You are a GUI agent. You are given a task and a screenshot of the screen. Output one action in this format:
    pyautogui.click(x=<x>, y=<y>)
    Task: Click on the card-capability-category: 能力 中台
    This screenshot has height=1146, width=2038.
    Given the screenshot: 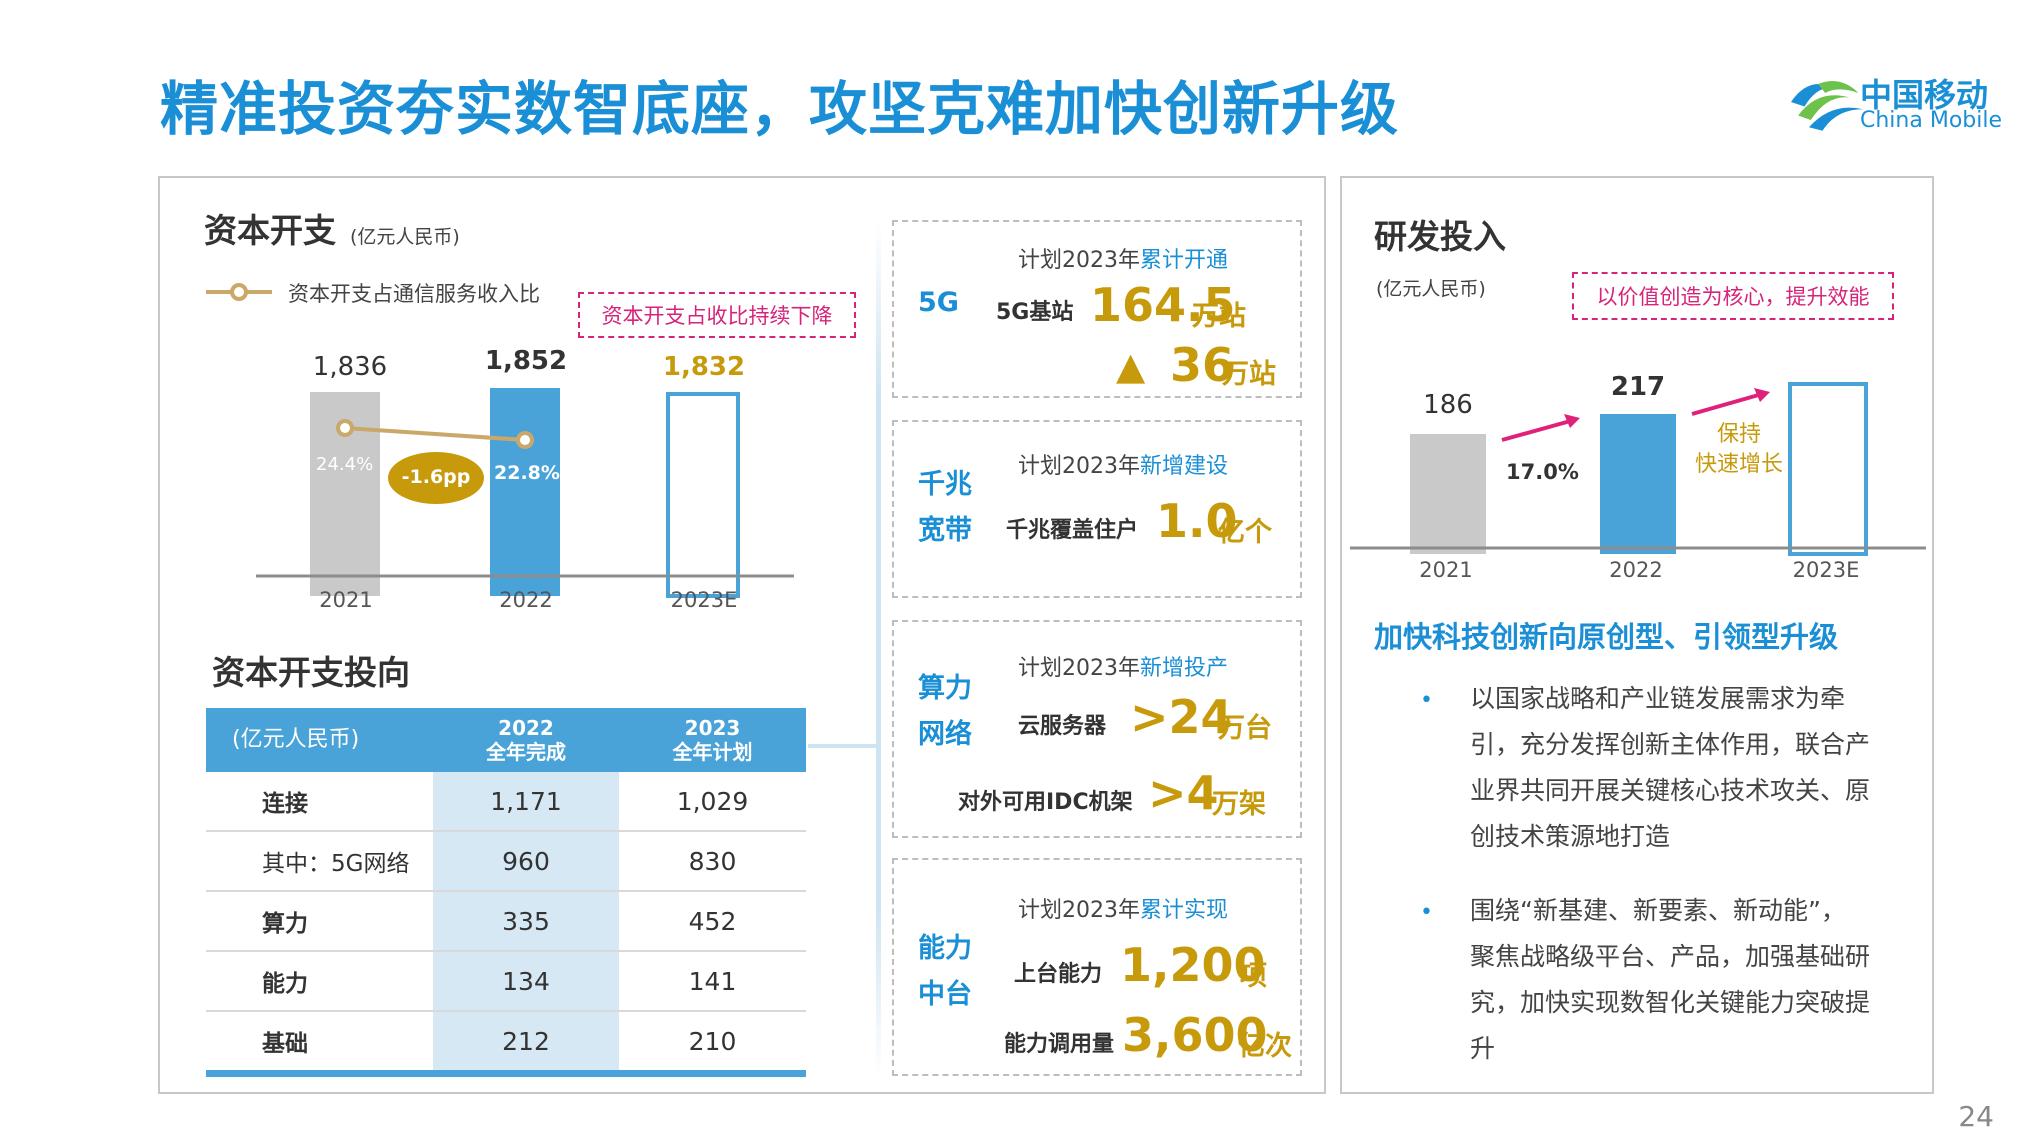 What is the action you would take?
    pyautogui.click(x=945, y=971)
    